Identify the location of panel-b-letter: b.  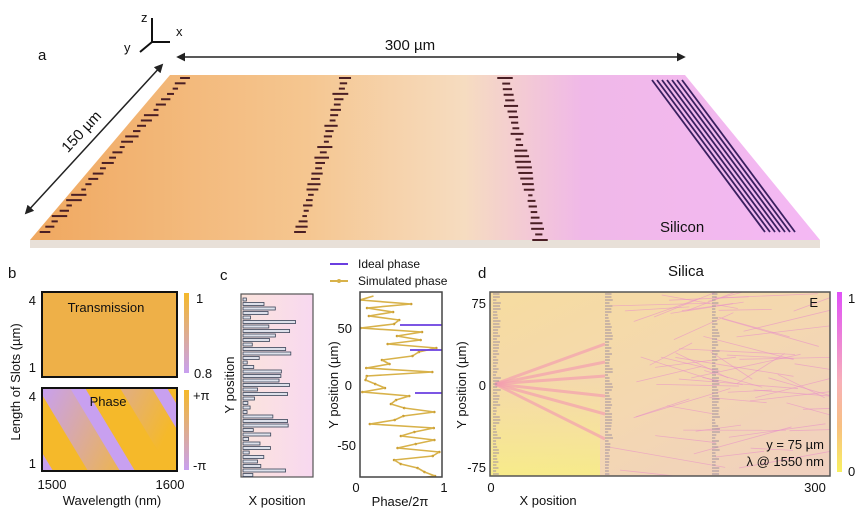
(12, 273).